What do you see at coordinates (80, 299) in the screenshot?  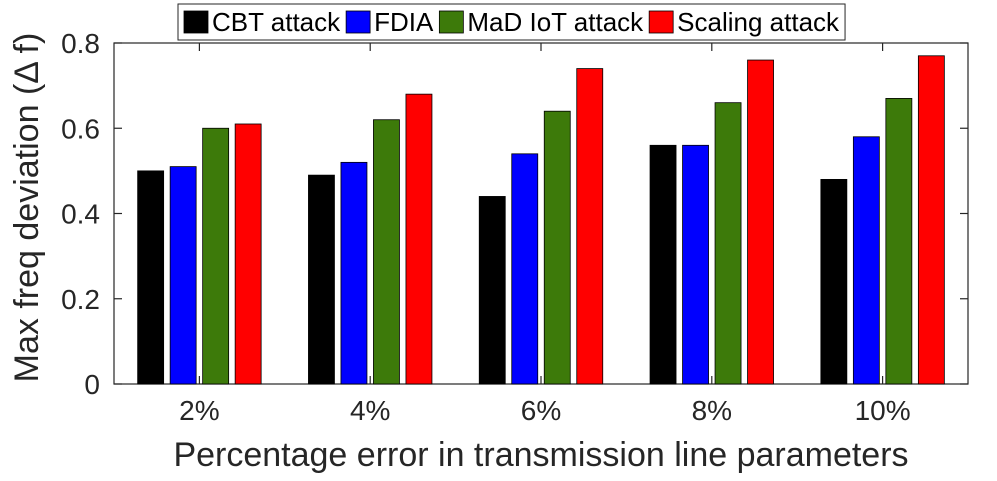 I see `y-tick-label: 0.2` at bounding box center [80, 299].